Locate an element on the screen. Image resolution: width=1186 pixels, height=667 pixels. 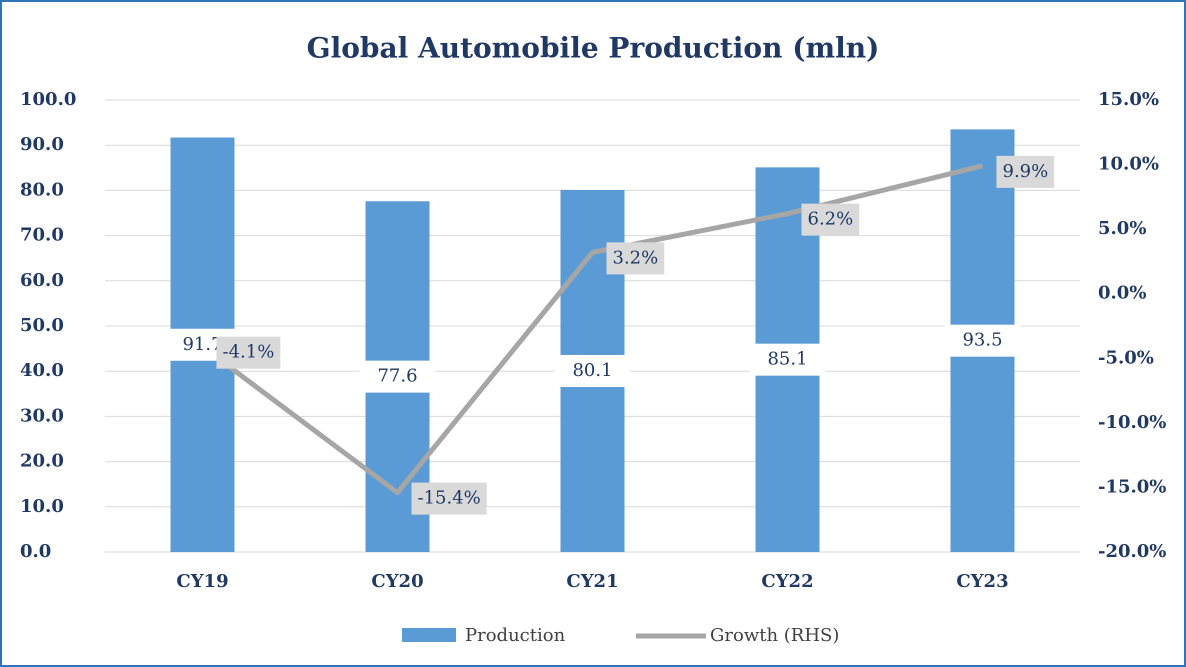
x-tick-label: CY20 is located at coordinates (397, 581).